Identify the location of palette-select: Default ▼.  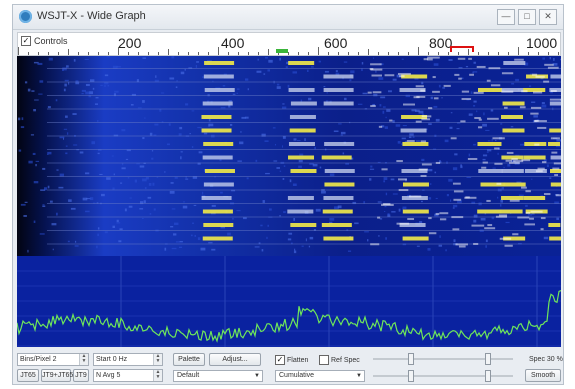
(218, 376).